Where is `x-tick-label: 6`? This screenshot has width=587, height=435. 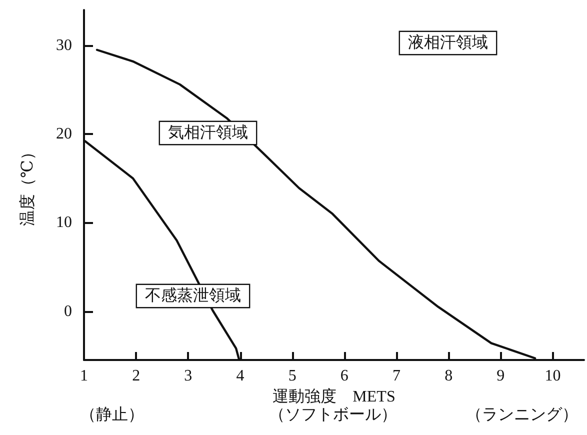
x-tick-label: 6 is located at coordinates (344, 376).